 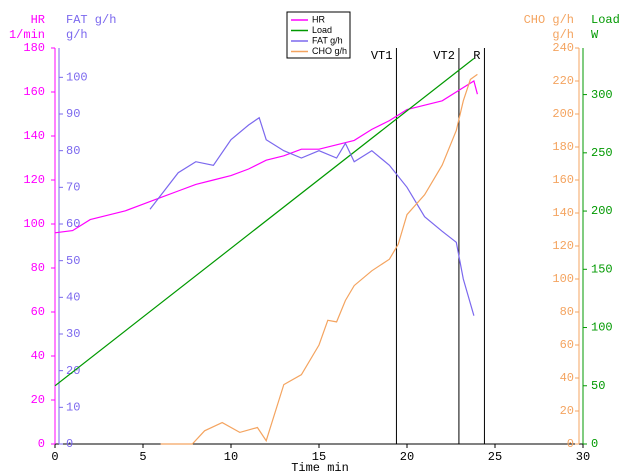 I want to click on y-axis-label: FAT g/h, so click(x=91, y=20).